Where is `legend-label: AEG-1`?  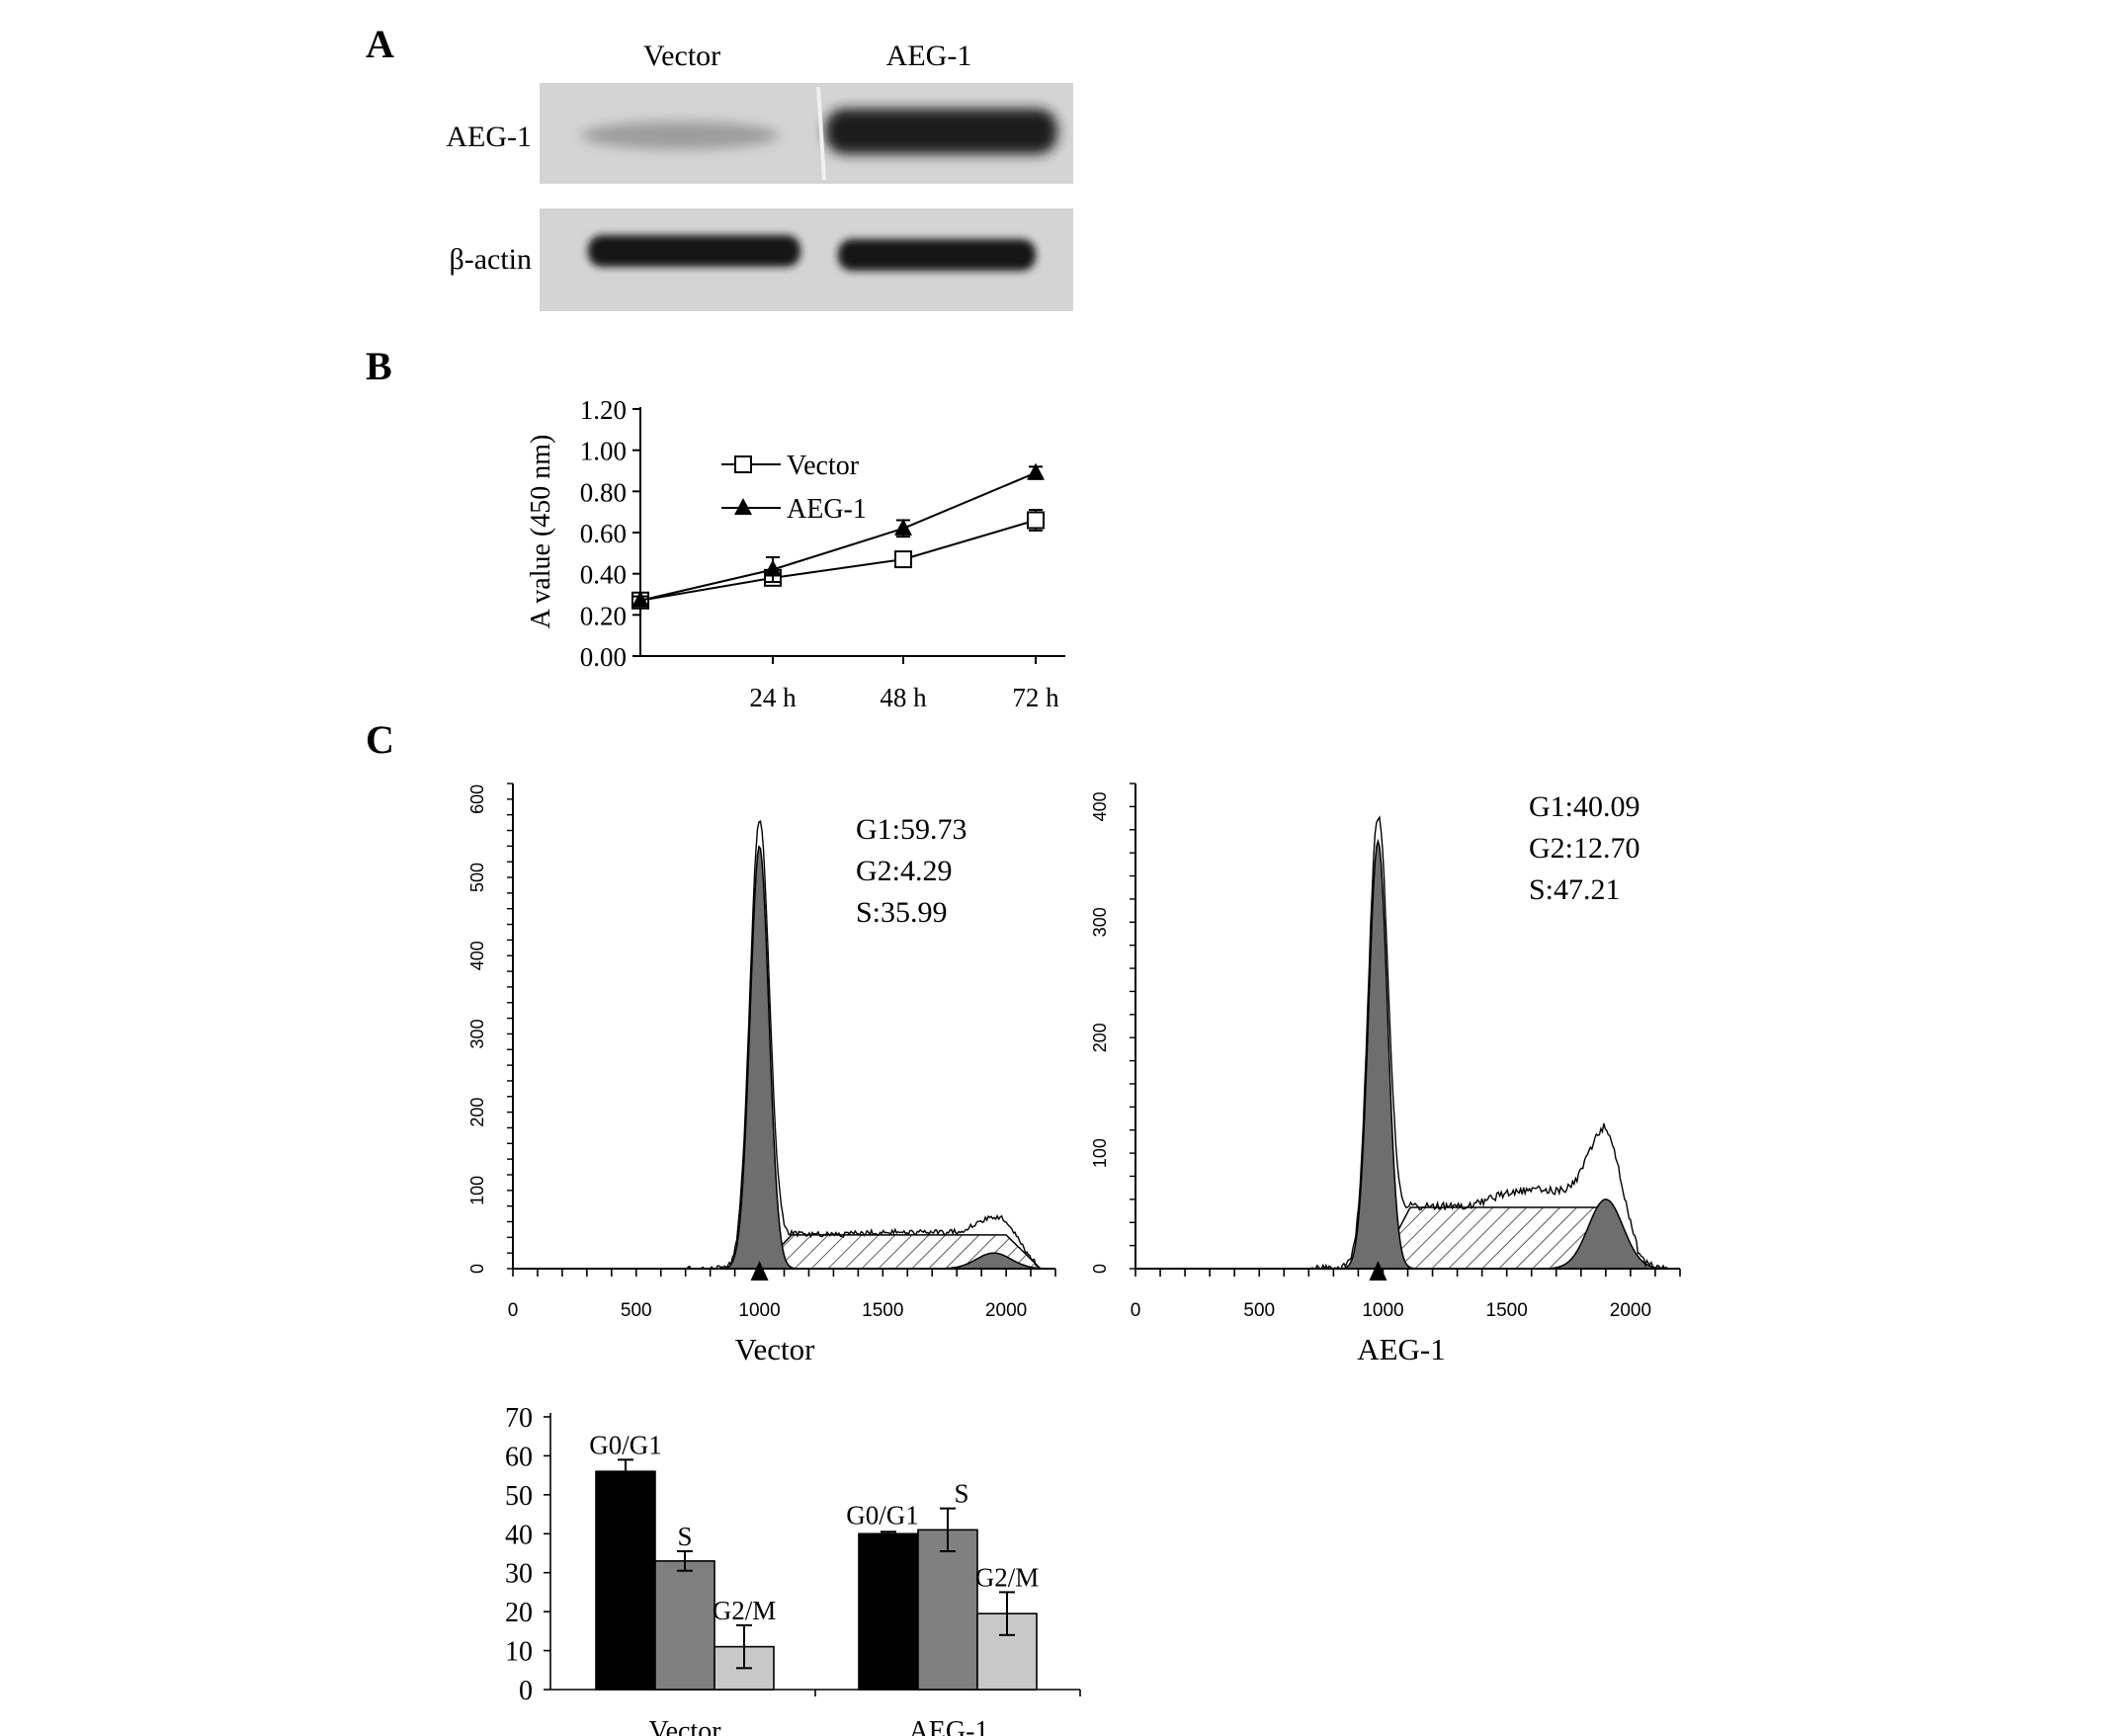 legend-label: AEG-1 is located at coordinates (827, 509).